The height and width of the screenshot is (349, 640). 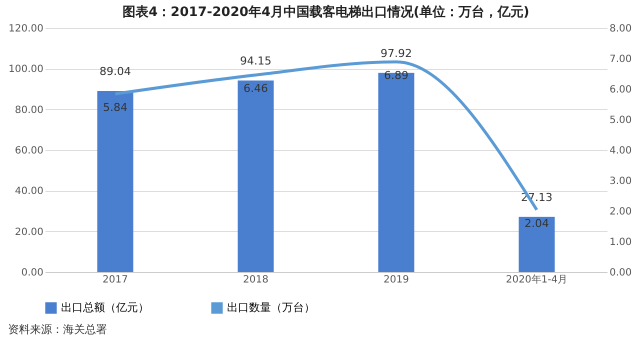 What do you see at coordinates (29, 232) in the screenshot?
I see `y-tick-label: 20.00` at bounding box center [29, 232].